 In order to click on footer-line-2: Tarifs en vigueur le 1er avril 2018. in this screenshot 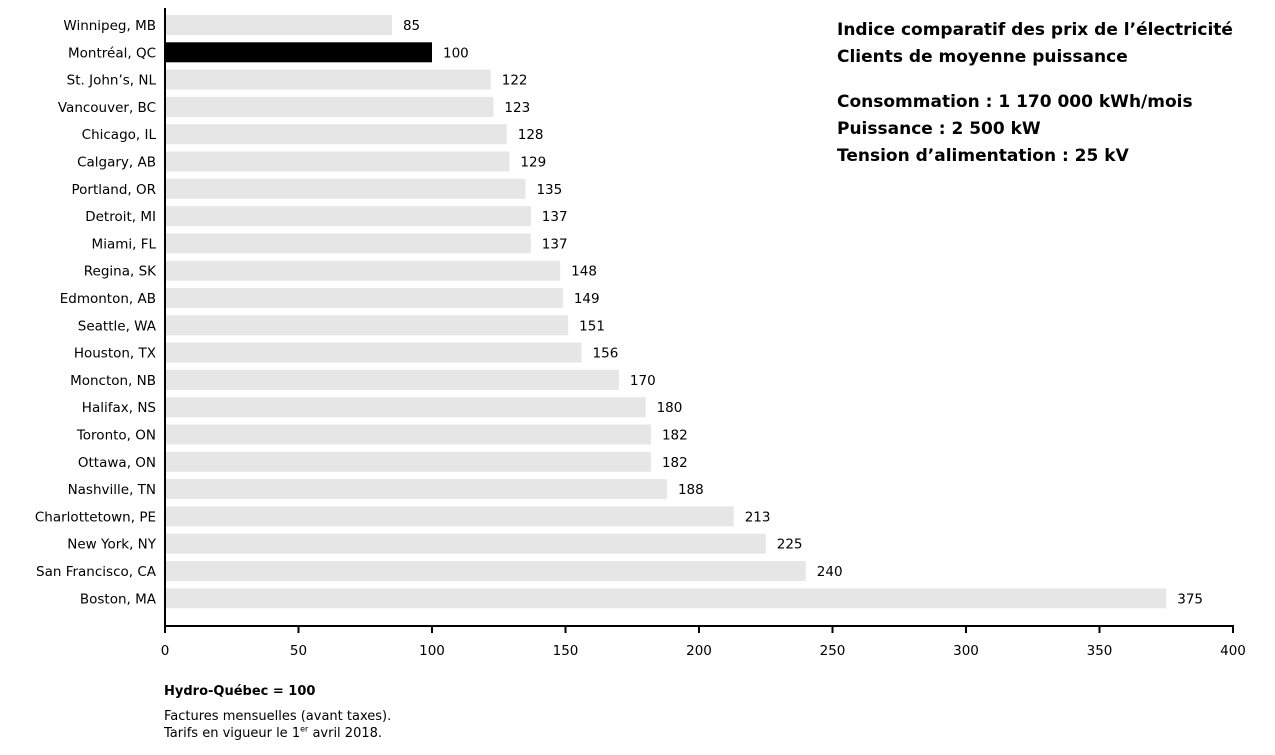, I will do `click(277, 733)`.